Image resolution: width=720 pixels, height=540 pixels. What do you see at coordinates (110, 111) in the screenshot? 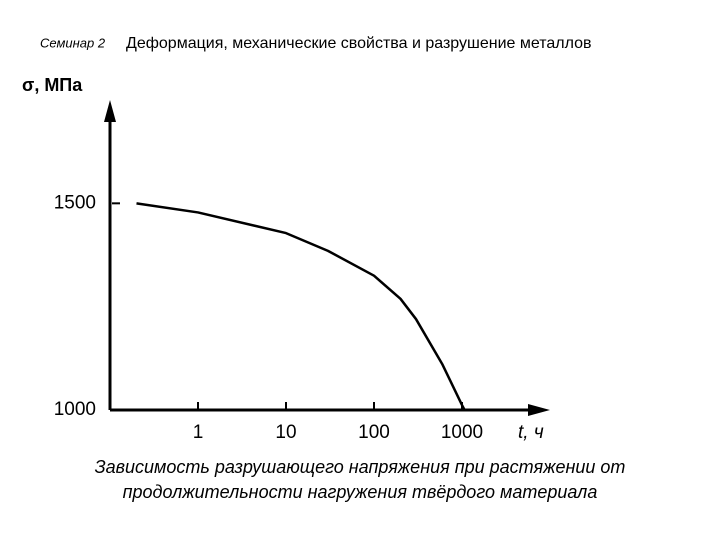
I see `y-axis-arrow` at bounding box center [110, 111].